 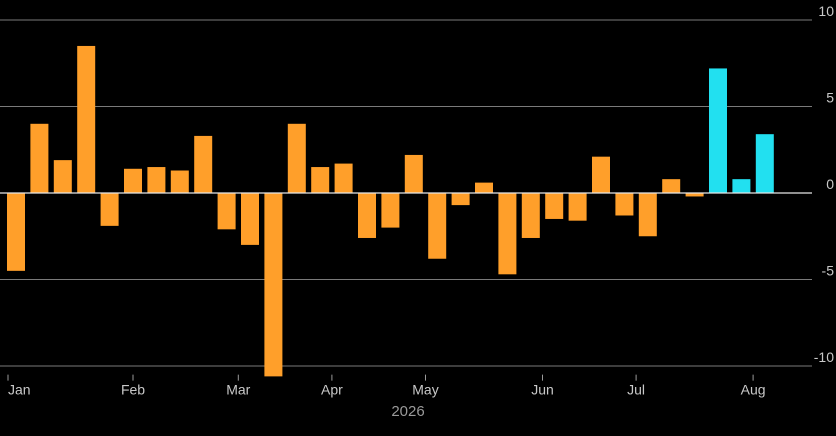 I want to click on x-tick-label: Jan, so click(x=19, y=390).